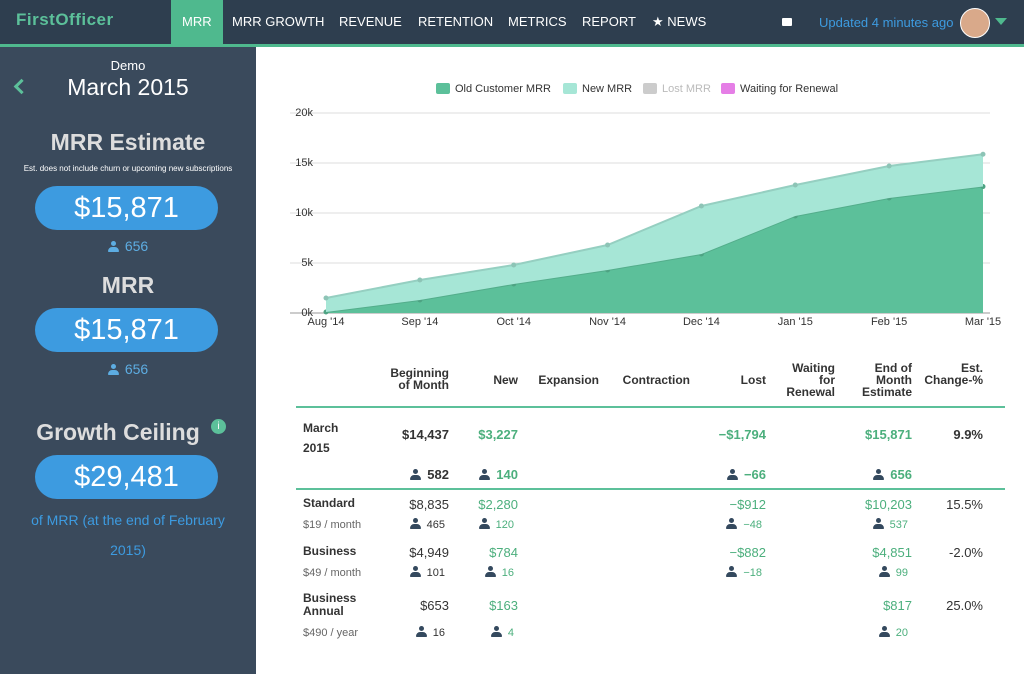 Image resolution: width=1024 pixels, height=674 pixels. Describe the element at coordinates (434, 605) in the screenshot. I see `cell: $653` at that location.